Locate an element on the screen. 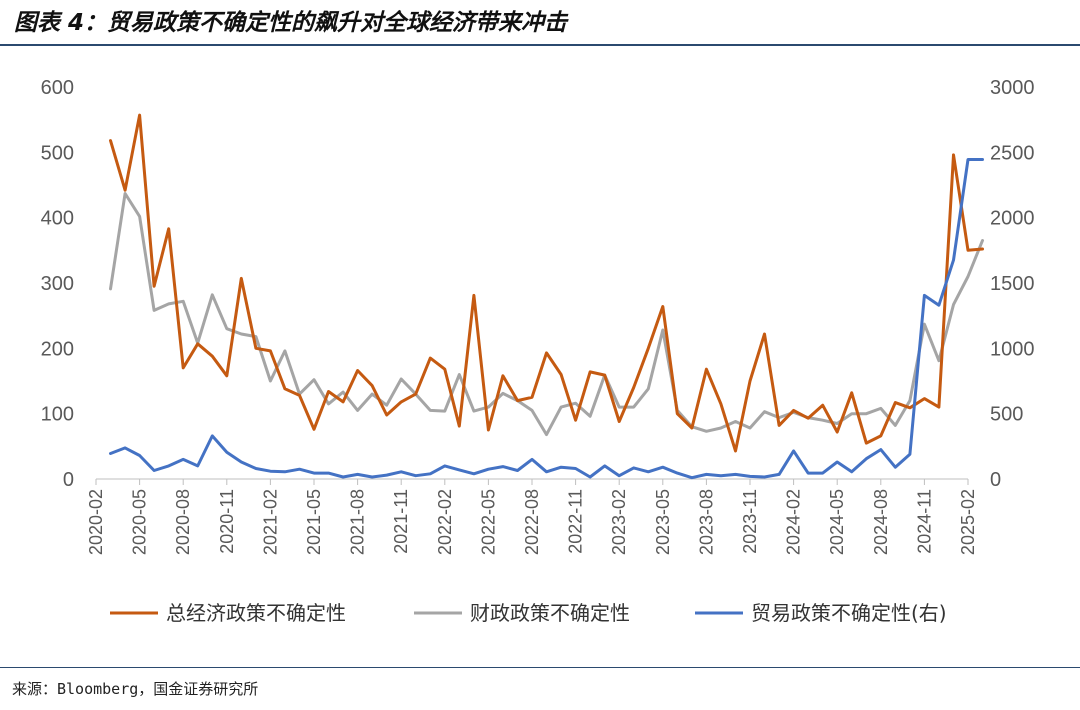 This screenshot has width=1080, height=710. right-y-axis: 0 500 1000 1500 2000 2500 3000 is located at coordinates (1012, 284).